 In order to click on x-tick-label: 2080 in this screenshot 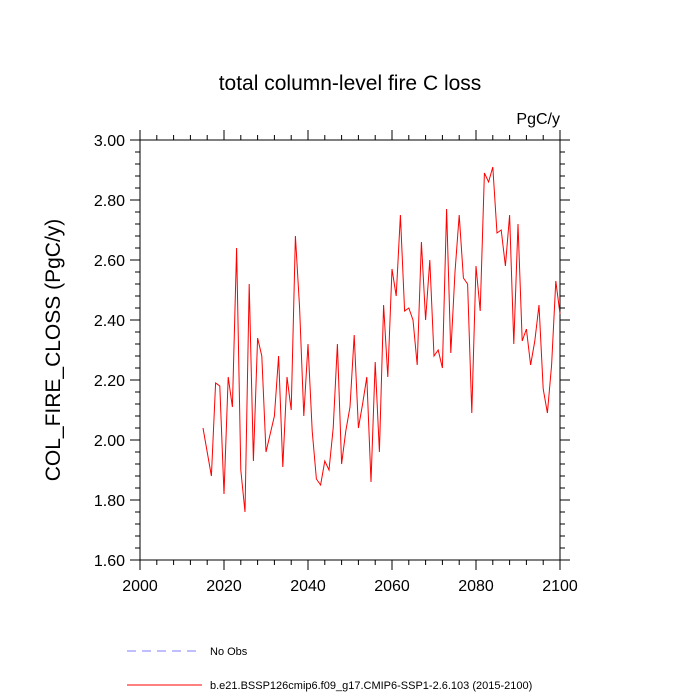, I will do `click(476, 586)`.